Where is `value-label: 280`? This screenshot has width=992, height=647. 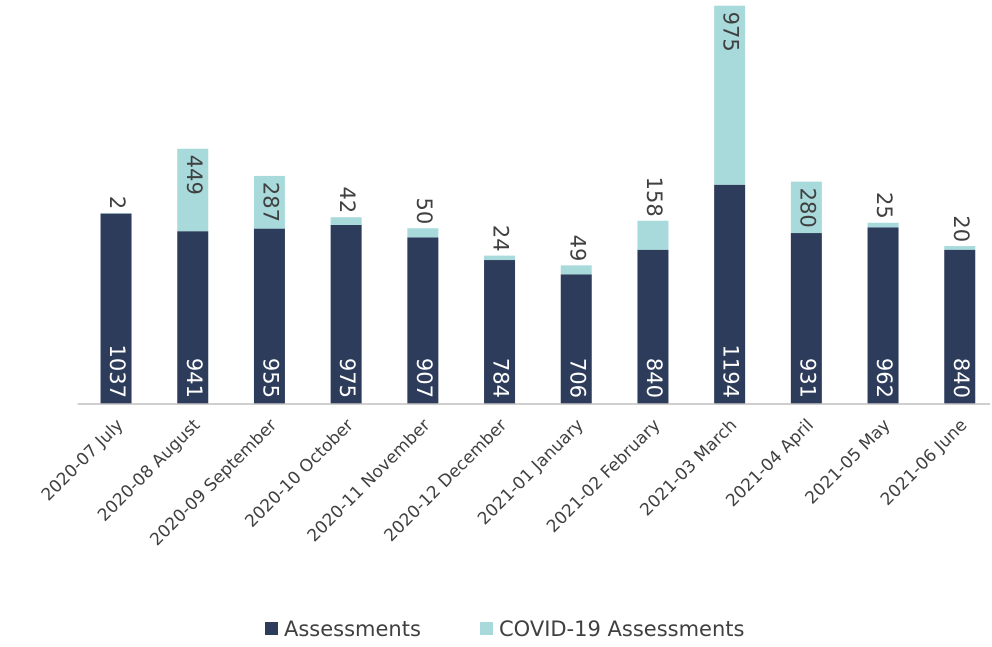 value-label: 280 is located at coordinates (807, 208).